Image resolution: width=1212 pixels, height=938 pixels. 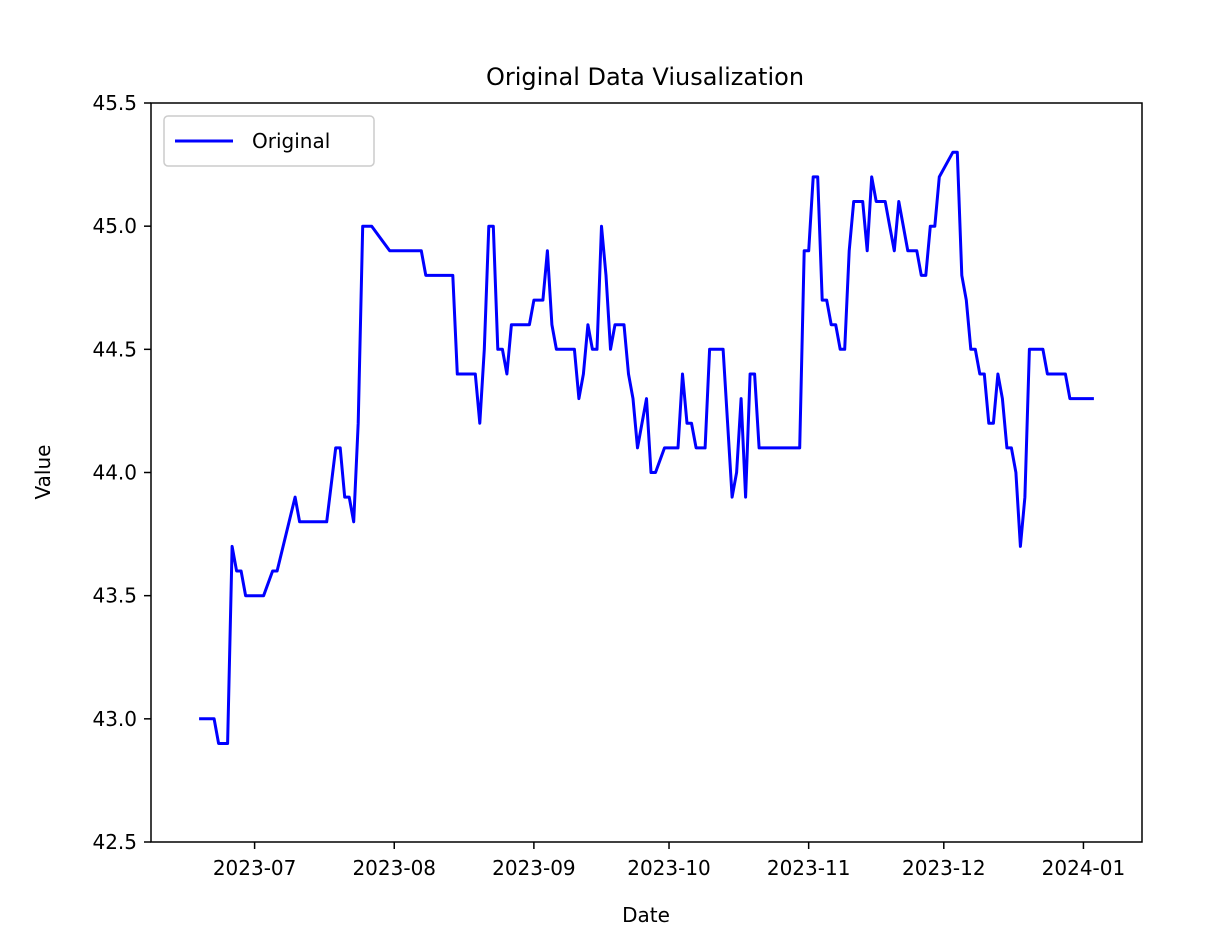 What do you see at coordinates (255, 868) in the screenshot?
I see `x-tick-label: 2023-07` at bounding box center [255, 868].